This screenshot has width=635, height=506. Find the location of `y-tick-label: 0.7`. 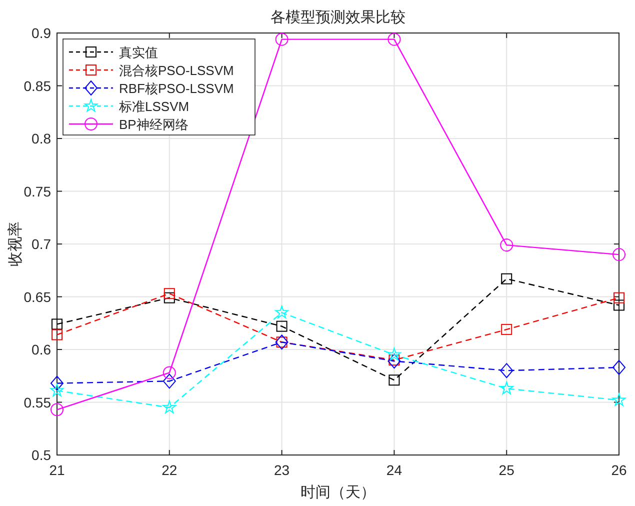

y-tick-label: 0.7 is located at coordinates (42, 244).